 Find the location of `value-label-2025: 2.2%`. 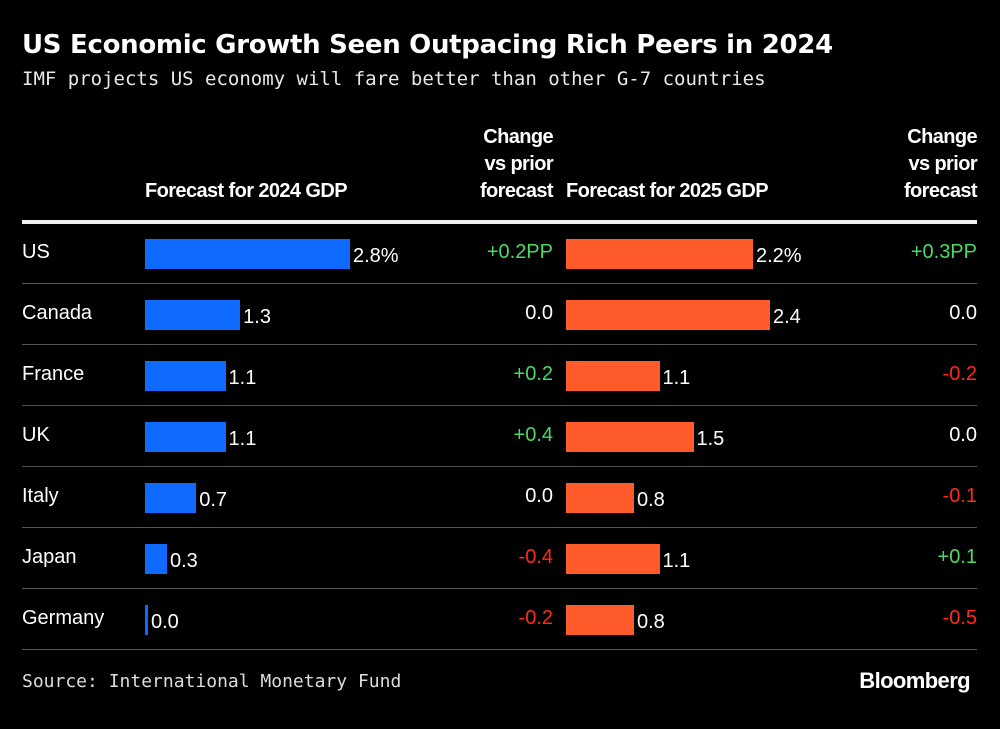

value-label-2025: 2.2% is located at coordinates (779, 255).